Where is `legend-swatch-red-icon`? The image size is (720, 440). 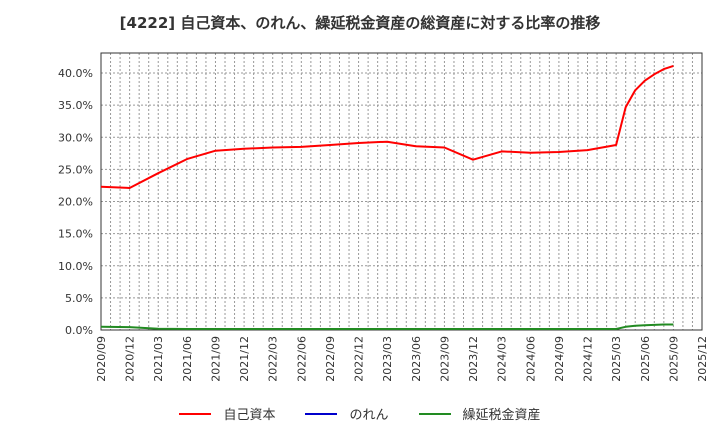 legend-swatch-red-icon is located at coordinates (195, 413).